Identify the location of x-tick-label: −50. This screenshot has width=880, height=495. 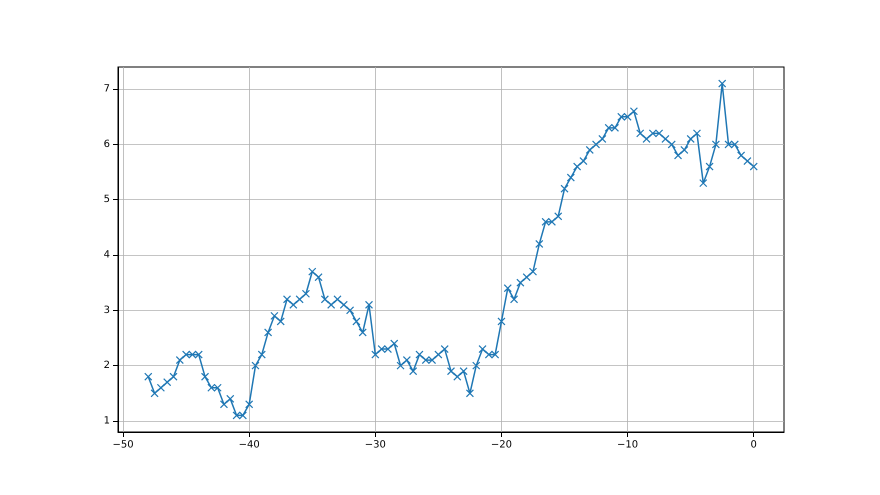
(123, 445).